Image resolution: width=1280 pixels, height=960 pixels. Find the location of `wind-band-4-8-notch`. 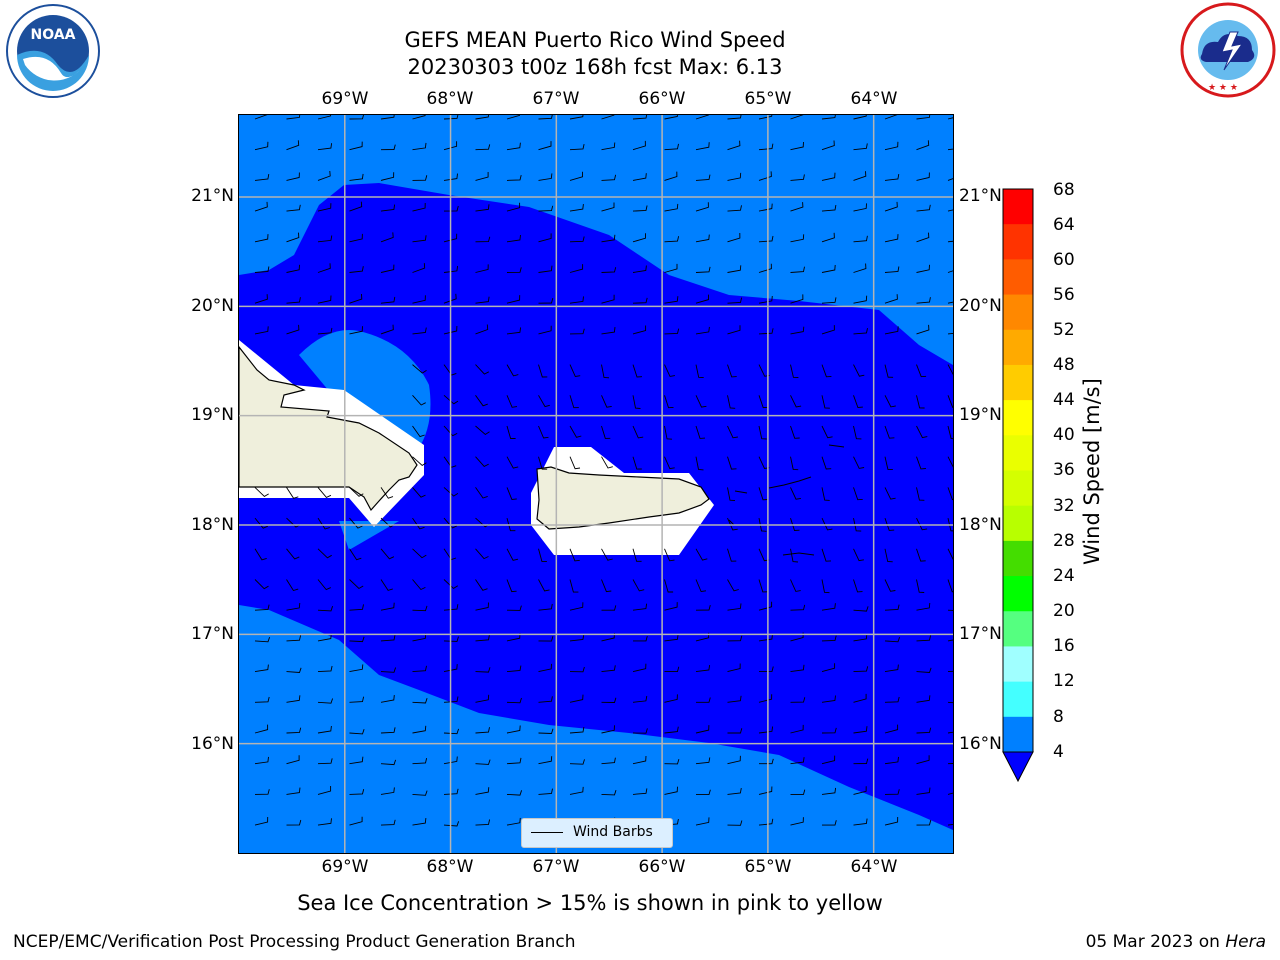

wind-band-4-8-notch is located at coordinates (369, 535).